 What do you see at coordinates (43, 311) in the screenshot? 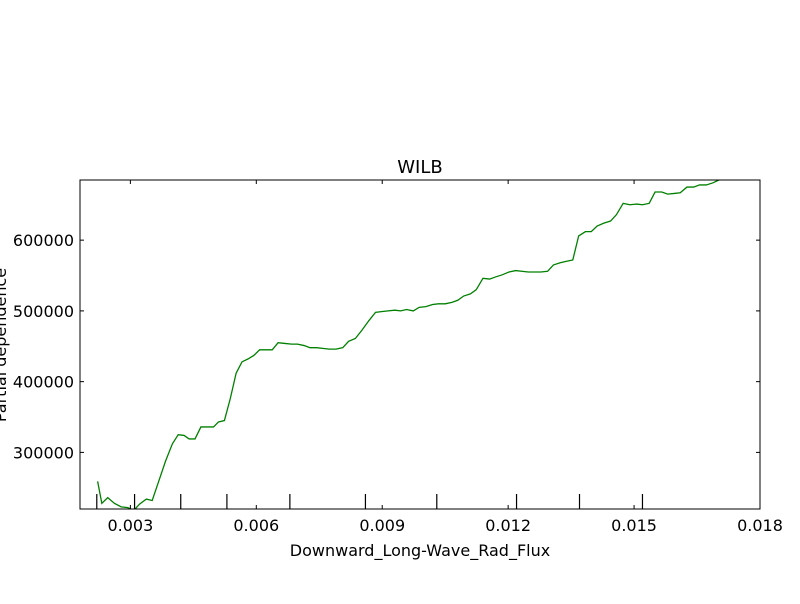
I see `y-tick-label-2: 500000` at bounding box center [43, 311].